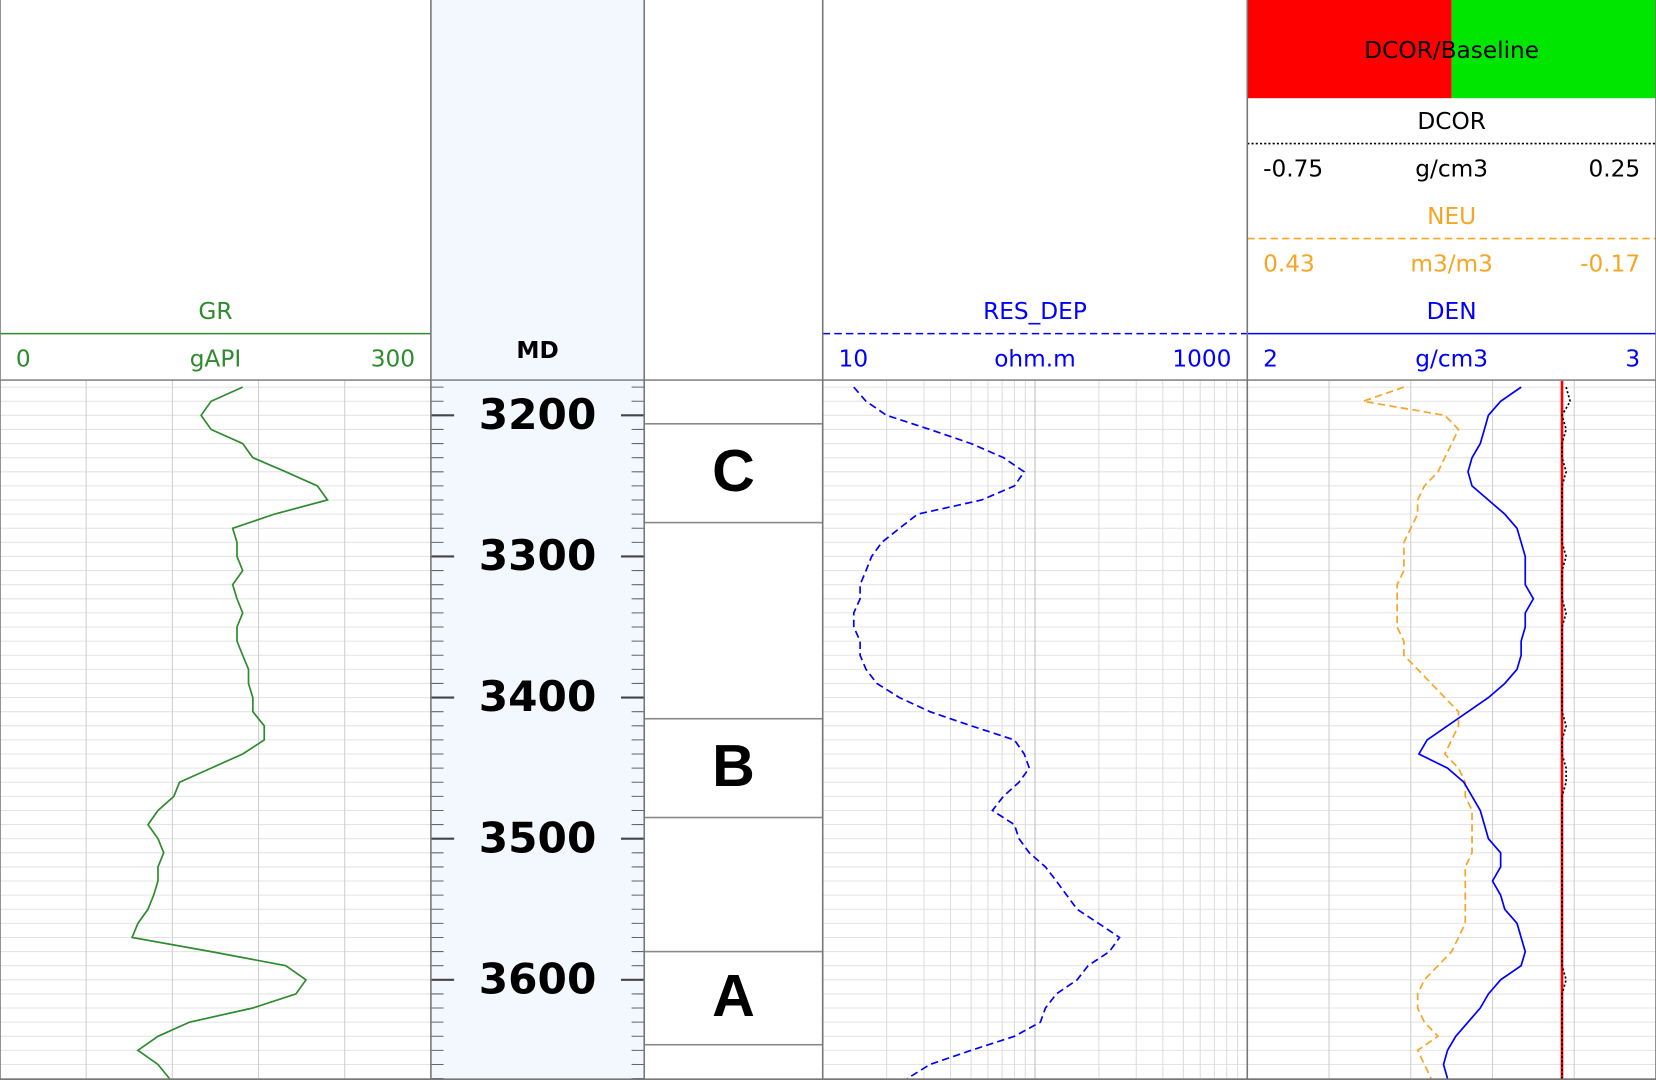 The height and width of the screenshot is (1080, 1656). What do you see at coordinates (1614, 168) in the screenshot?
I see `scale-max: 0.25` at bounding box center [1614, 168].